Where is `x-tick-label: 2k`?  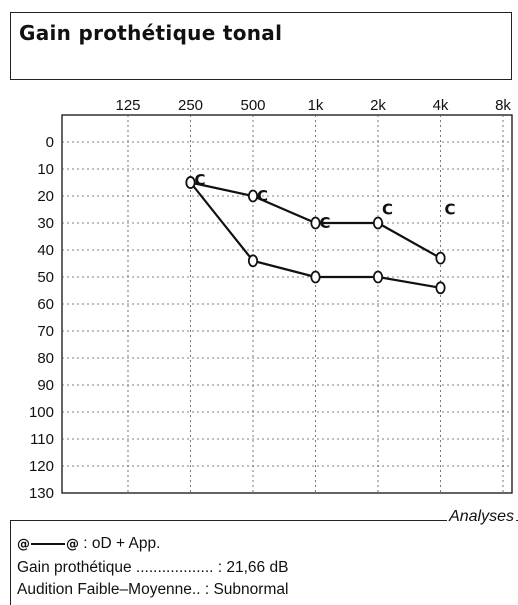
x-tick-label: 2k is located at coordinates (378, 105).